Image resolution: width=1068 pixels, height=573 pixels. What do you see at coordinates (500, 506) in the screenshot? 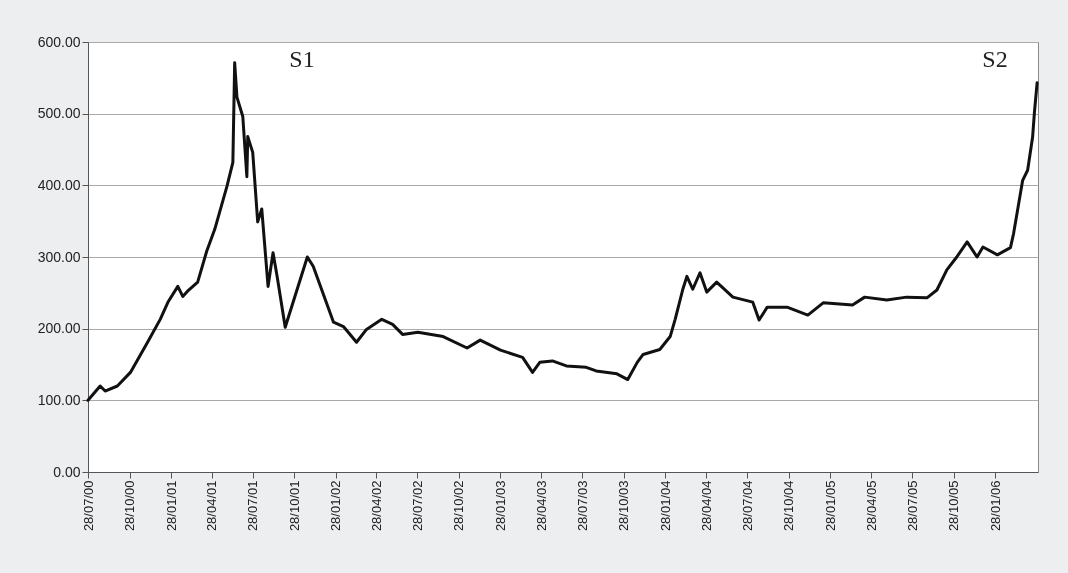
I see `x-tick-label: 28/01/03` at bounding box center [500, 506].